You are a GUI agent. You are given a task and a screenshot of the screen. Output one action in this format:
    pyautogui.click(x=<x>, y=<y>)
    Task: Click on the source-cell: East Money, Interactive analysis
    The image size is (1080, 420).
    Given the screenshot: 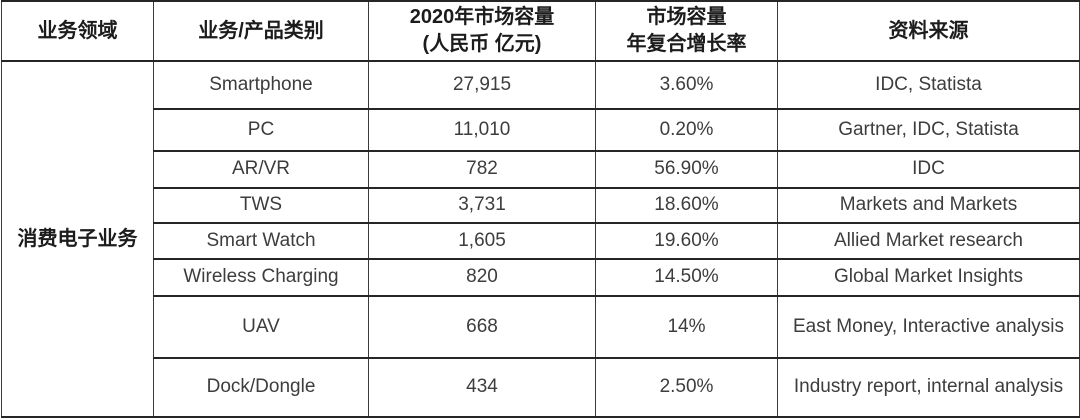 What is the action you would take?
    pyautogui.click(x=928, y=327)
    